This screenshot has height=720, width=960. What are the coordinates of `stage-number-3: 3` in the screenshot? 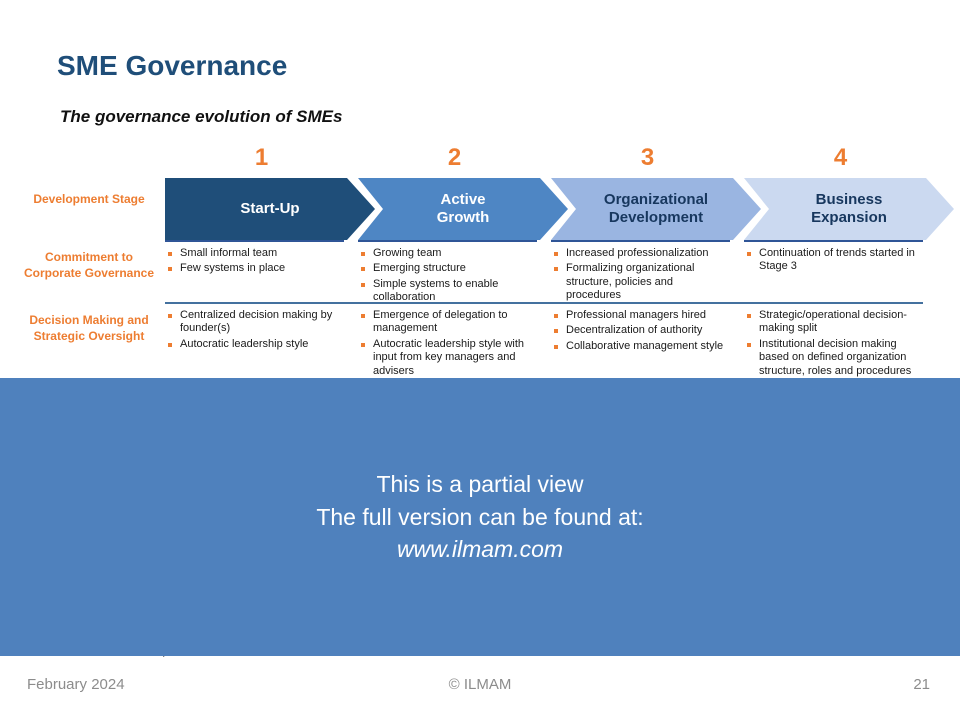 It's located at (647, 157).